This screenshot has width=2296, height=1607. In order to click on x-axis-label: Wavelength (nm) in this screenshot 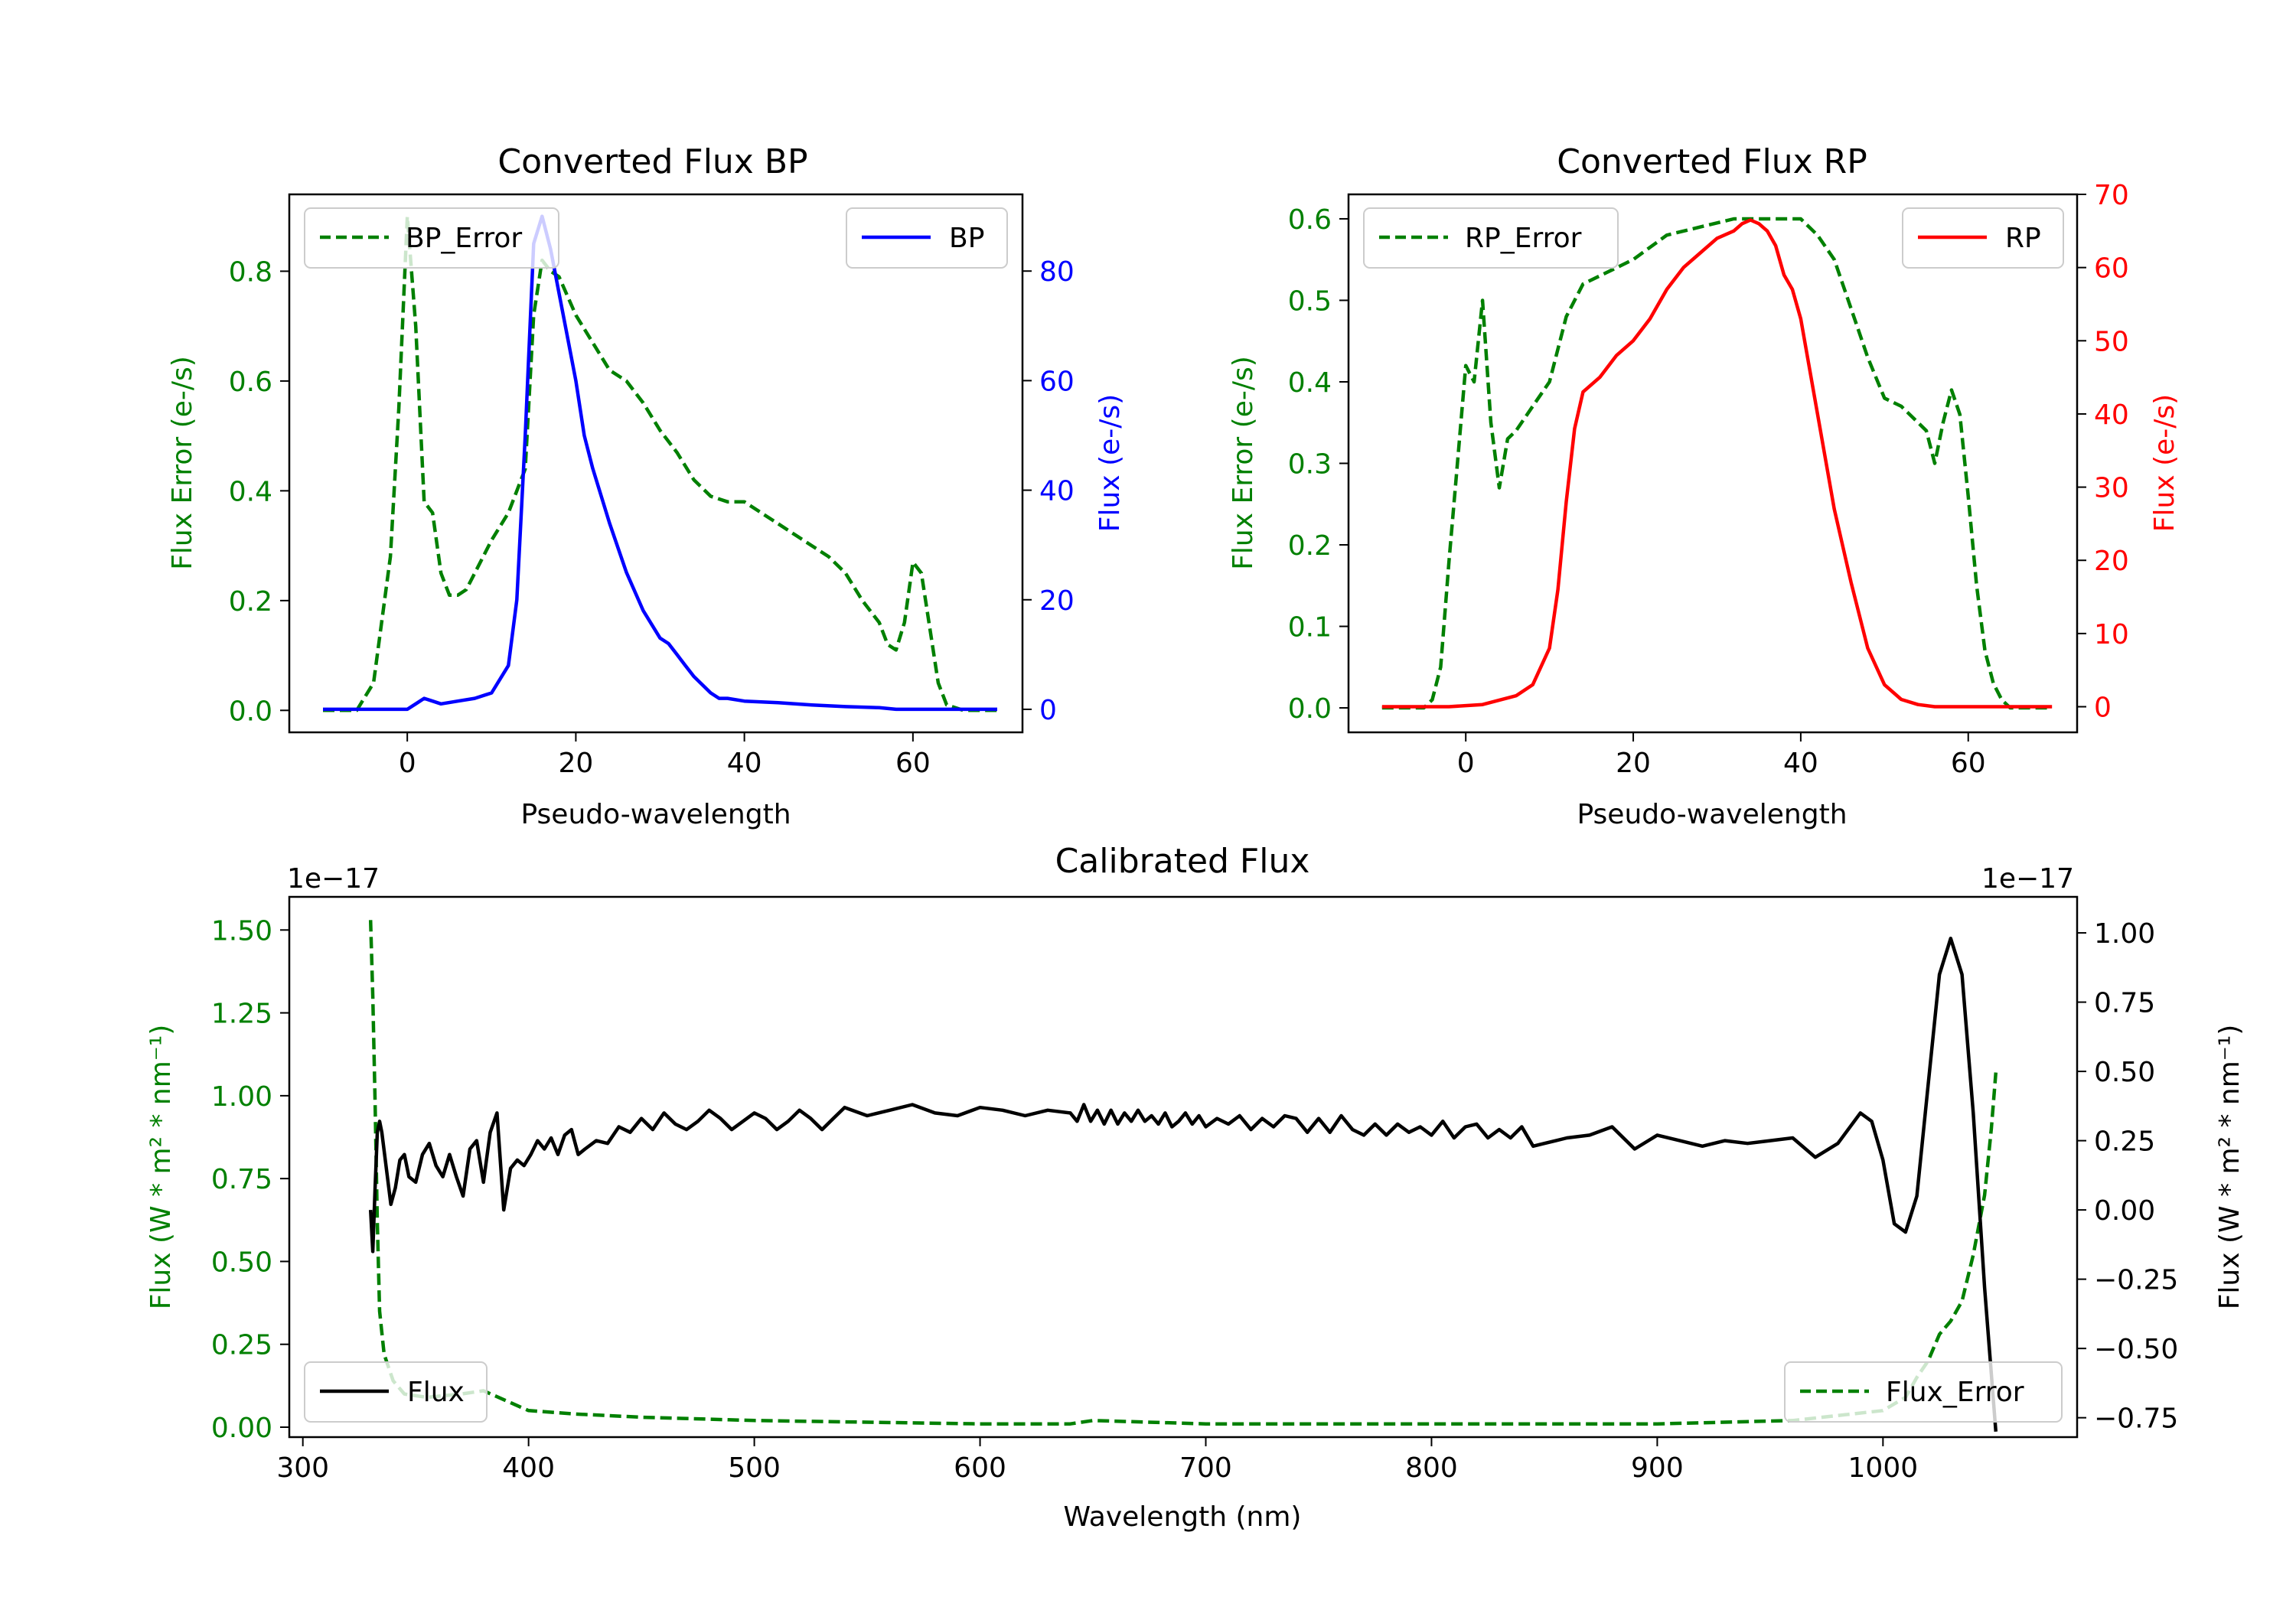, I will do `click(1183, 1517)`.